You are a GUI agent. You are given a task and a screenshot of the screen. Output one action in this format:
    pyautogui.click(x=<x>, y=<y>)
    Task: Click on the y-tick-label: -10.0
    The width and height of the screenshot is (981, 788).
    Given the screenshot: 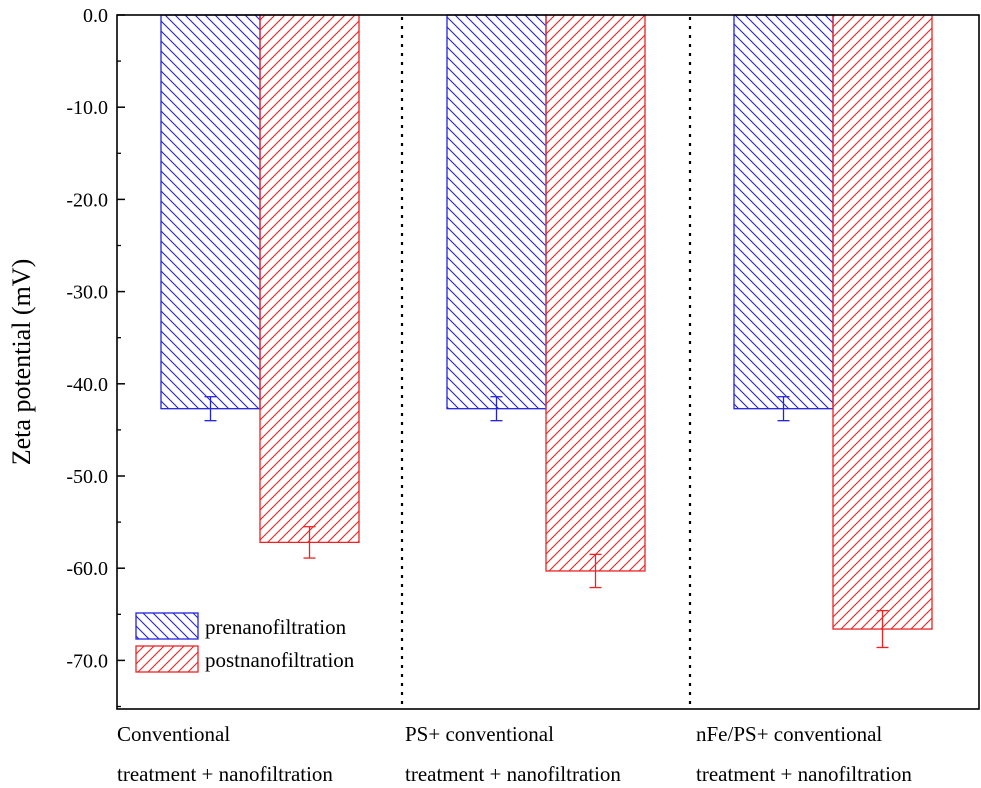 What is the action you would take?
    pyautogui.click(x=87, y=108)
    